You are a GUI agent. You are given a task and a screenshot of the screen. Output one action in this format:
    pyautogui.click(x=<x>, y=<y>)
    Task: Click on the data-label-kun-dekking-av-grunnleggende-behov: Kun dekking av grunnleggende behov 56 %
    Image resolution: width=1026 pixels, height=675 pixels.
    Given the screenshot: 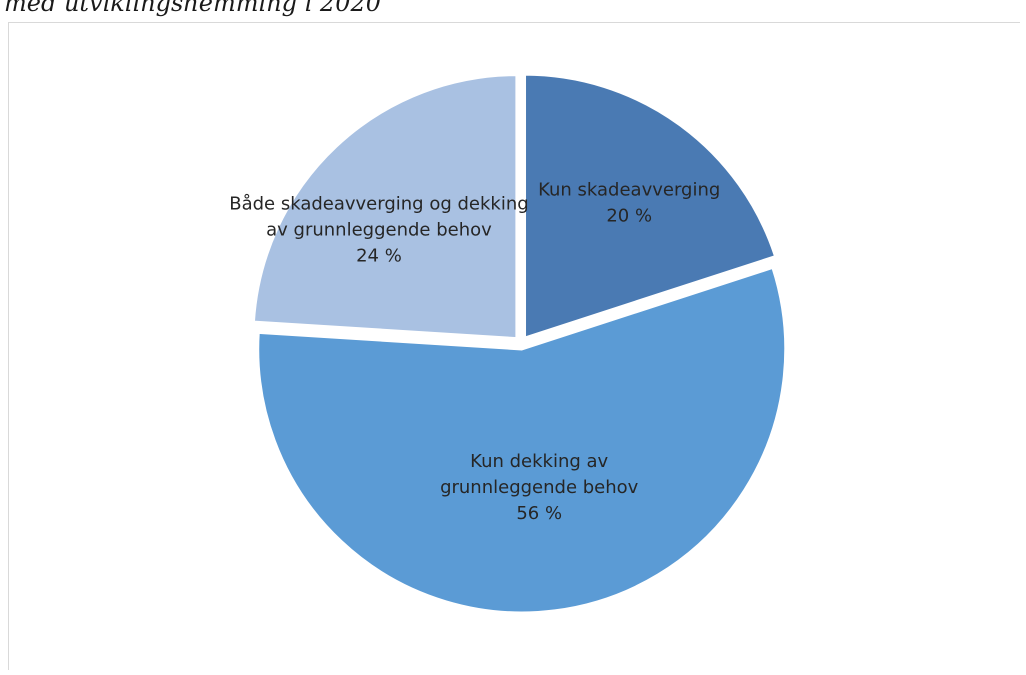 What is the action you would take?
    pyautogui.click(x=539, y=487)
    